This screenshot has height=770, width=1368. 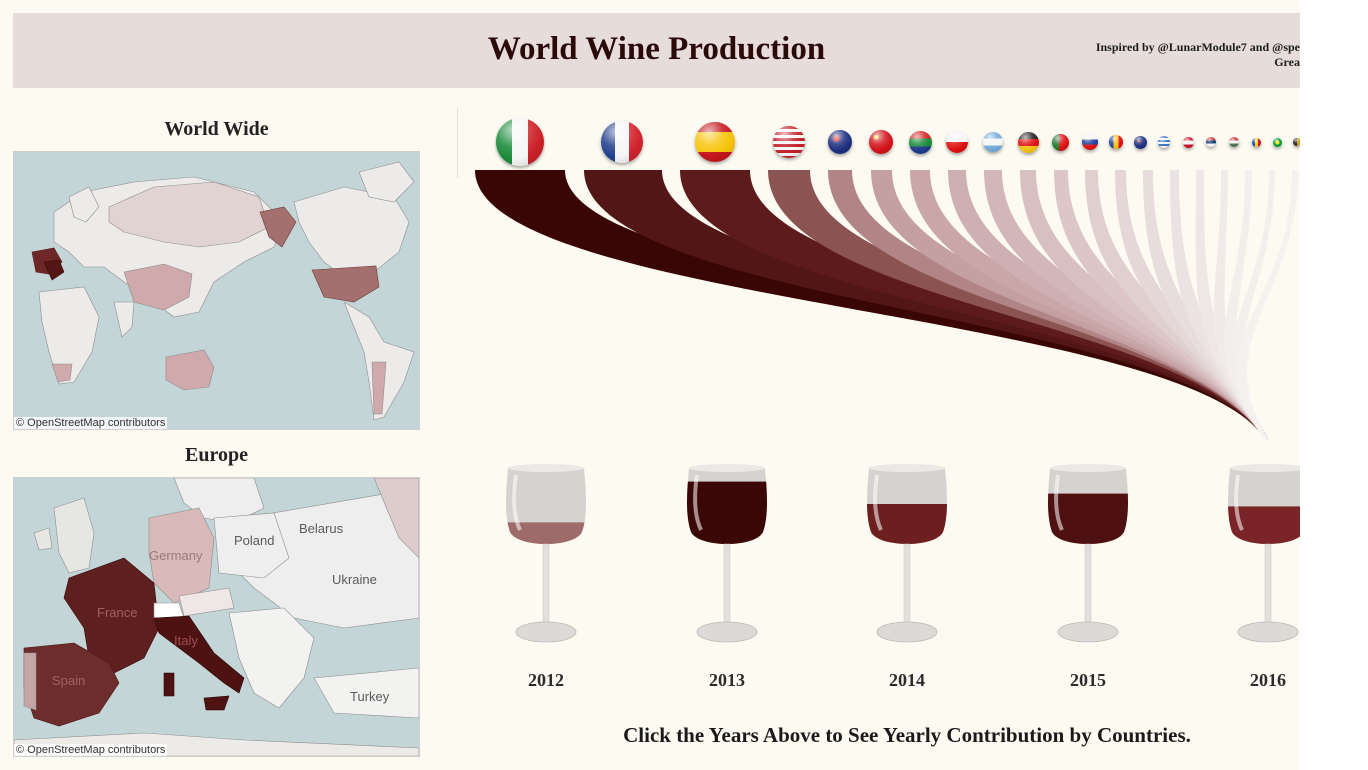 I want to click on china-flag-icon, so click(x=881, y=142).